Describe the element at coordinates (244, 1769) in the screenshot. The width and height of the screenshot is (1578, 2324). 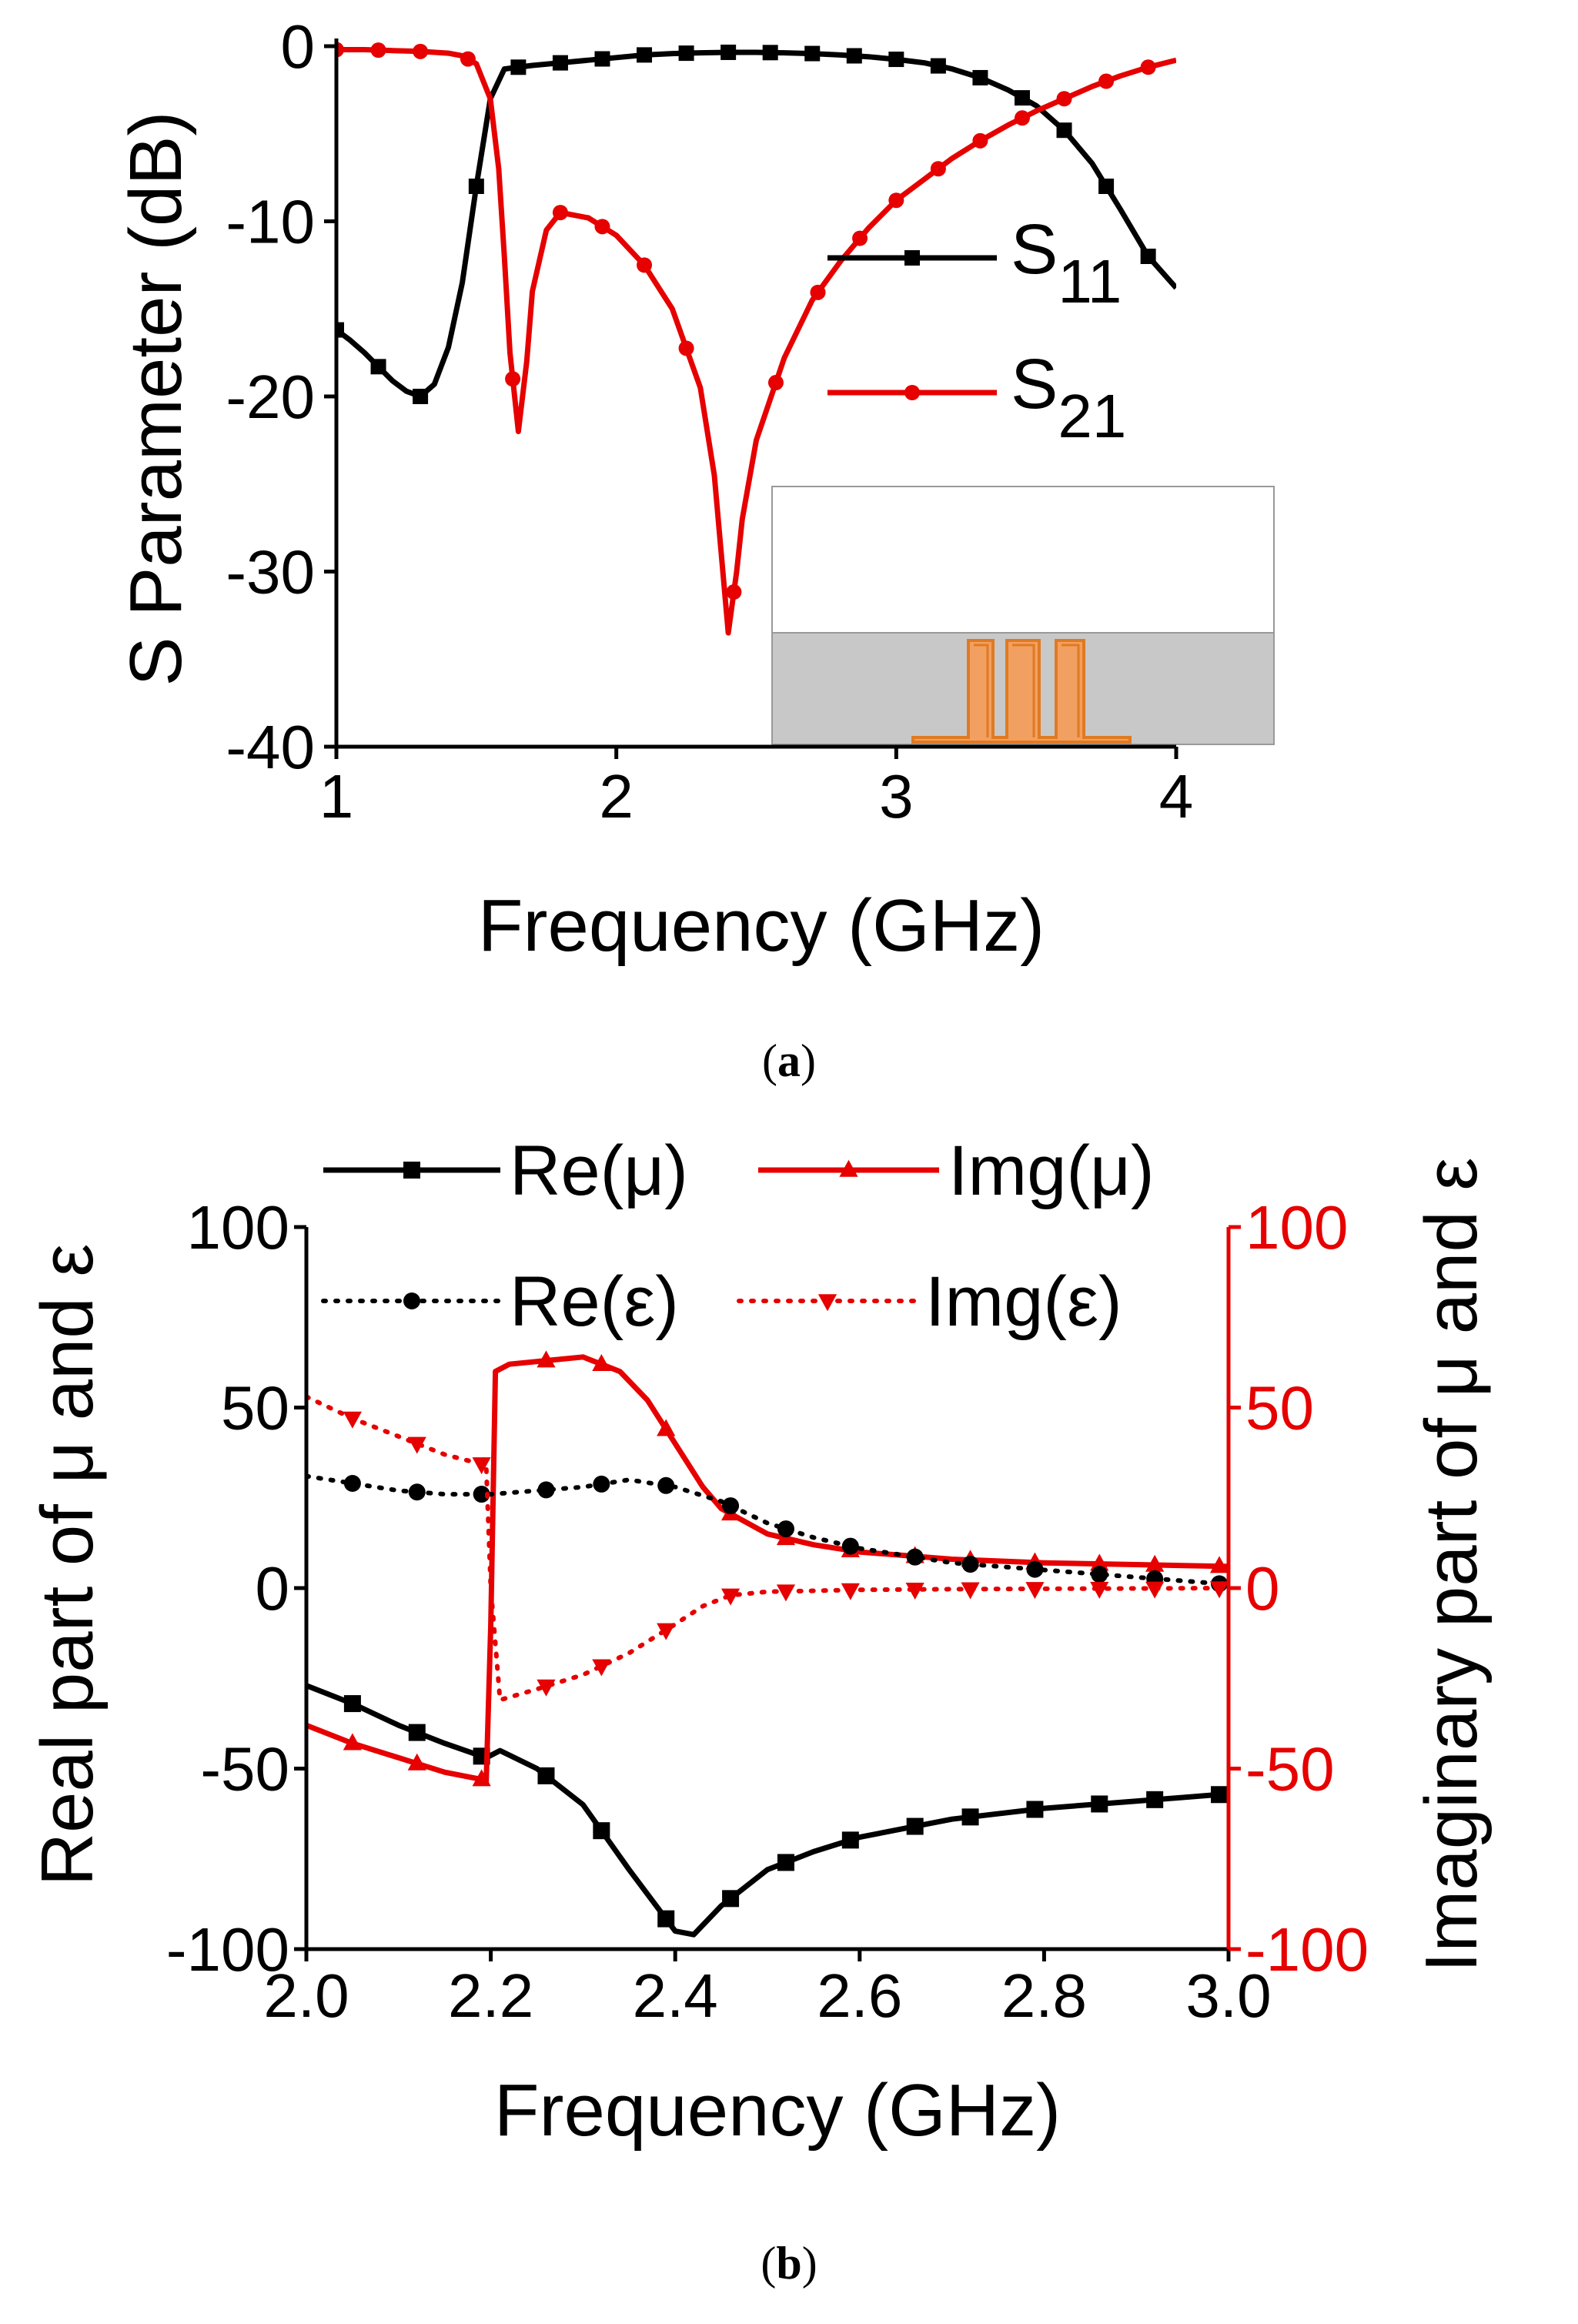
I see `y-tick-label-b: -50` at that location.